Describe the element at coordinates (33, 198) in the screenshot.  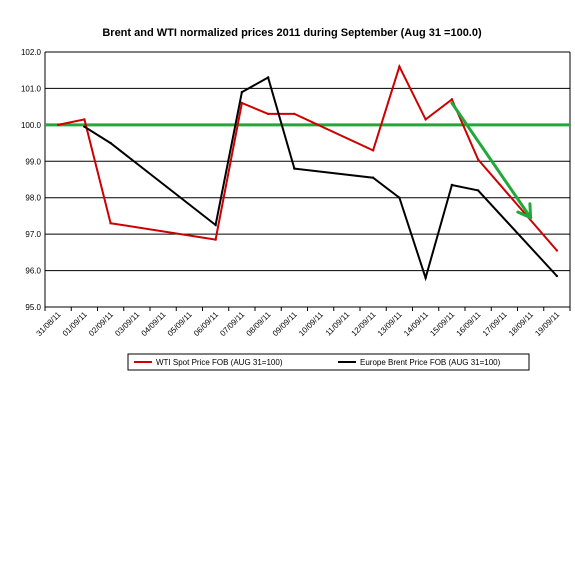
I see `y-tick-label: 98.0` at that location.